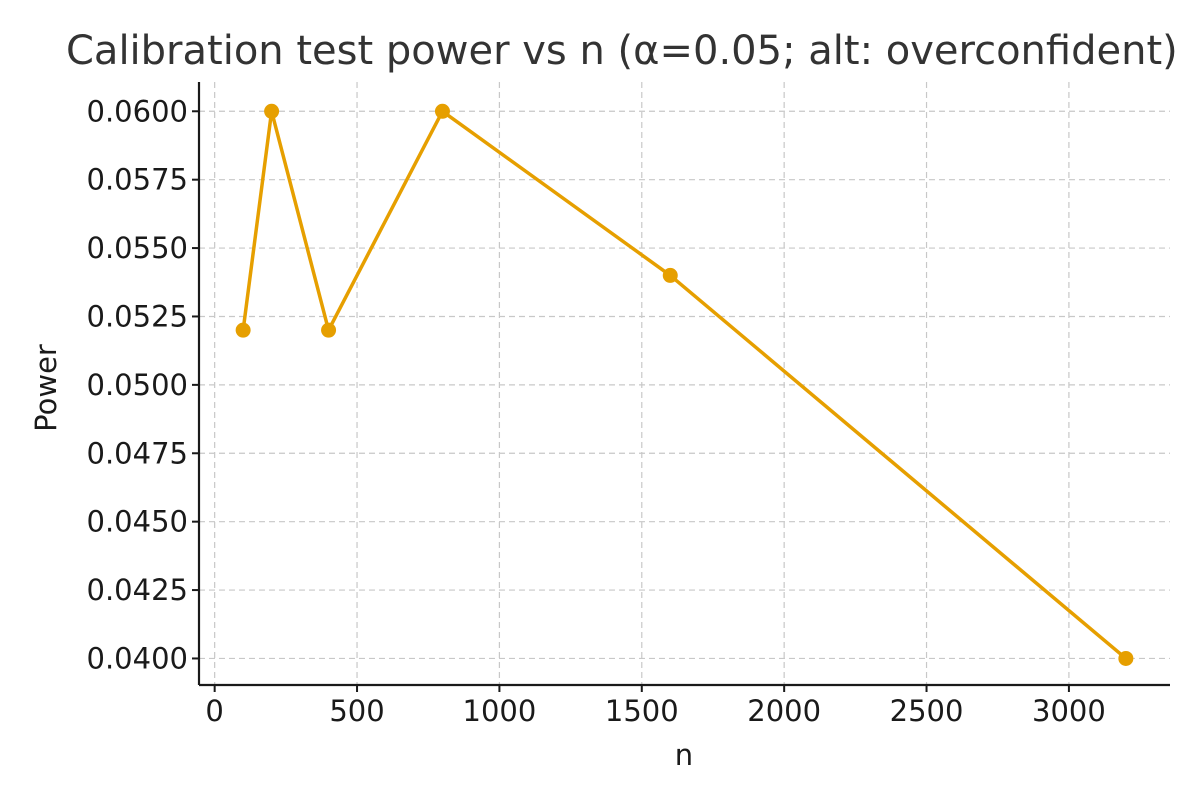 This screenshot has height=800, width=1200. What do you see at coordinates (684, 755) in the screenshot?
I see `x-axis-label: n` at bounding box center [684, 755].